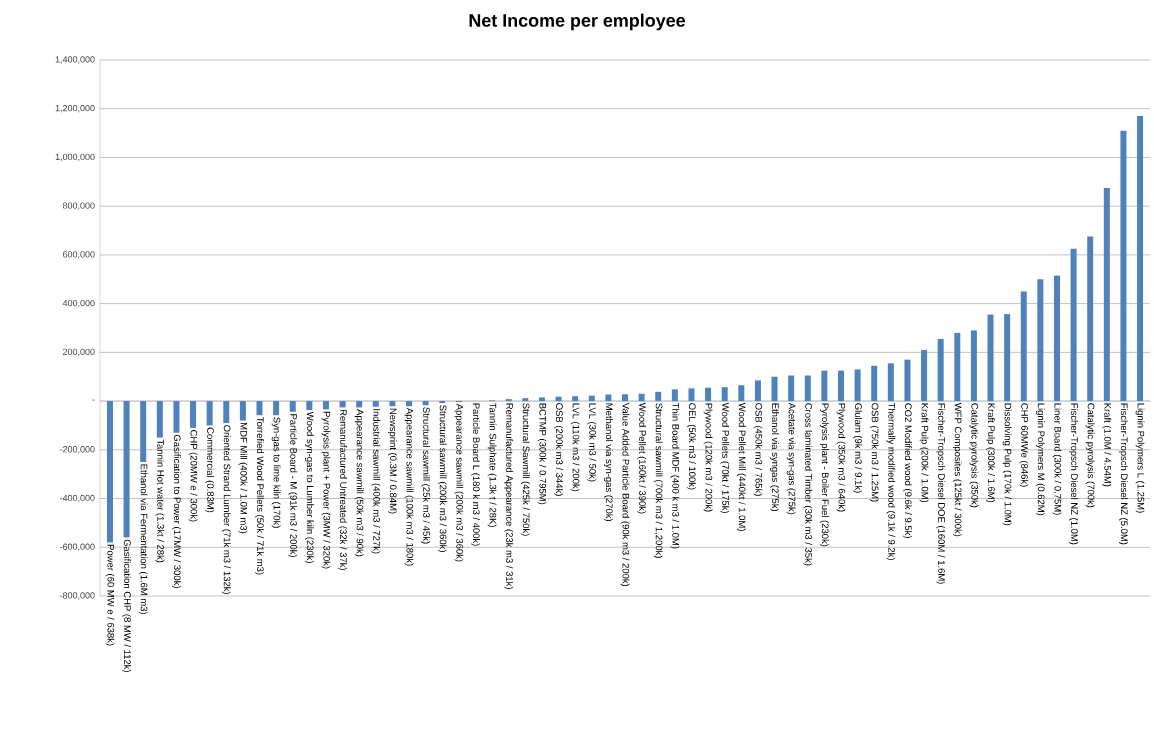 The height and width of the screenshot is (740, 1154). I want to click on x-tick-label: Kraft Pulp (200k / 1.0M), so click(924, 453).